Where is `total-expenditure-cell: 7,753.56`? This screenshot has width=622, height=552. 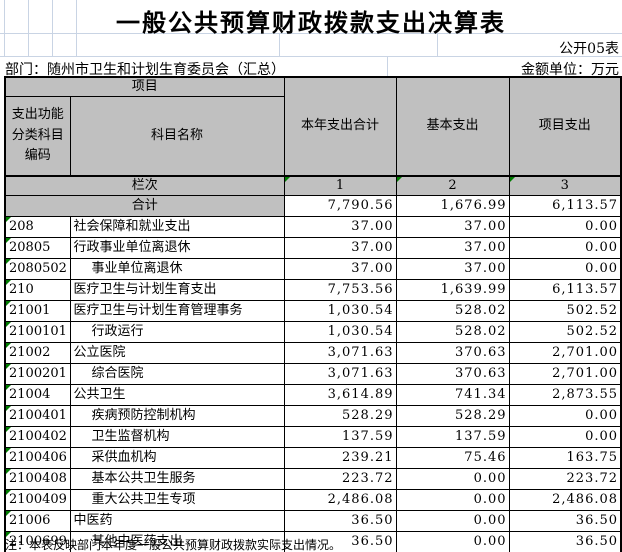
total-expenditure-cell: 7,753.56 is located at coordinates (340, 290).